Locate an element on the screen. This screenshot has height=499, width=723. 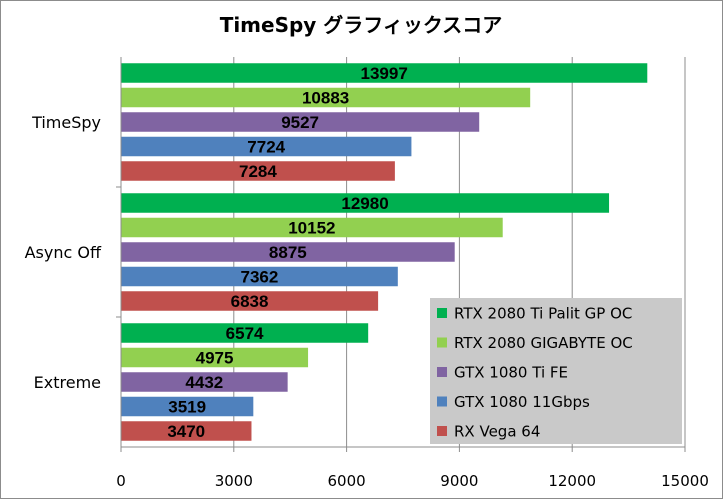
legend-label: RTX 2080 GIGABYTE OC is located at coordinates (543, 343).